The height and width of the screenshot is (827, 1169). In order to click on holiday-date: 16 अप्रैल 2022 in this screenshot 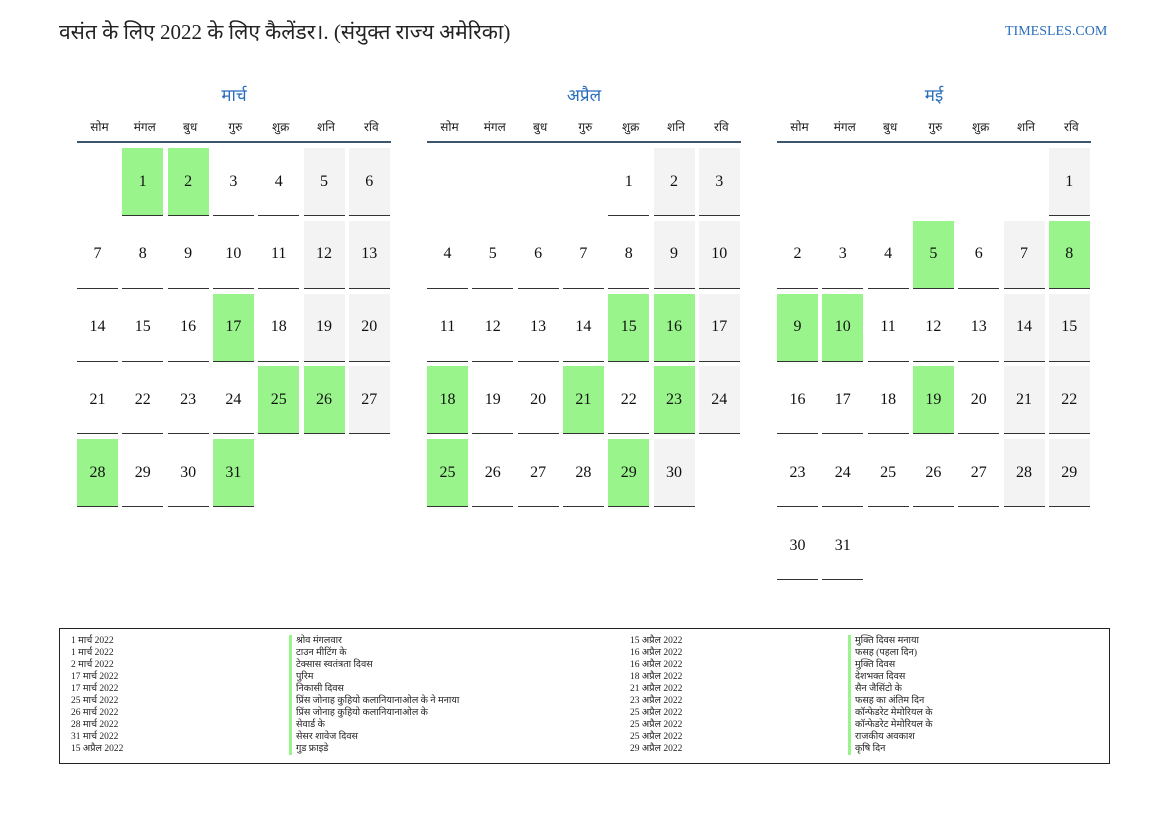, I will do `click(656, 665)`.